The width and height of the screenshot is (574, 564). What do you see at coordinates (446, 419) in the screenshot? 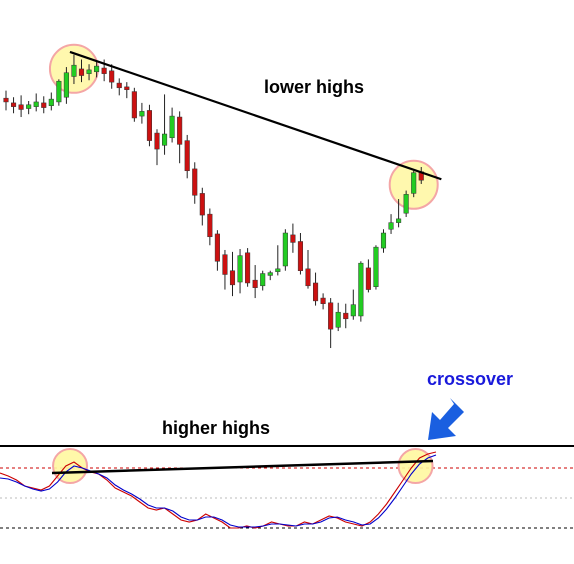
I see `crossover-arrow-icon` at bounding box center [446, 419].